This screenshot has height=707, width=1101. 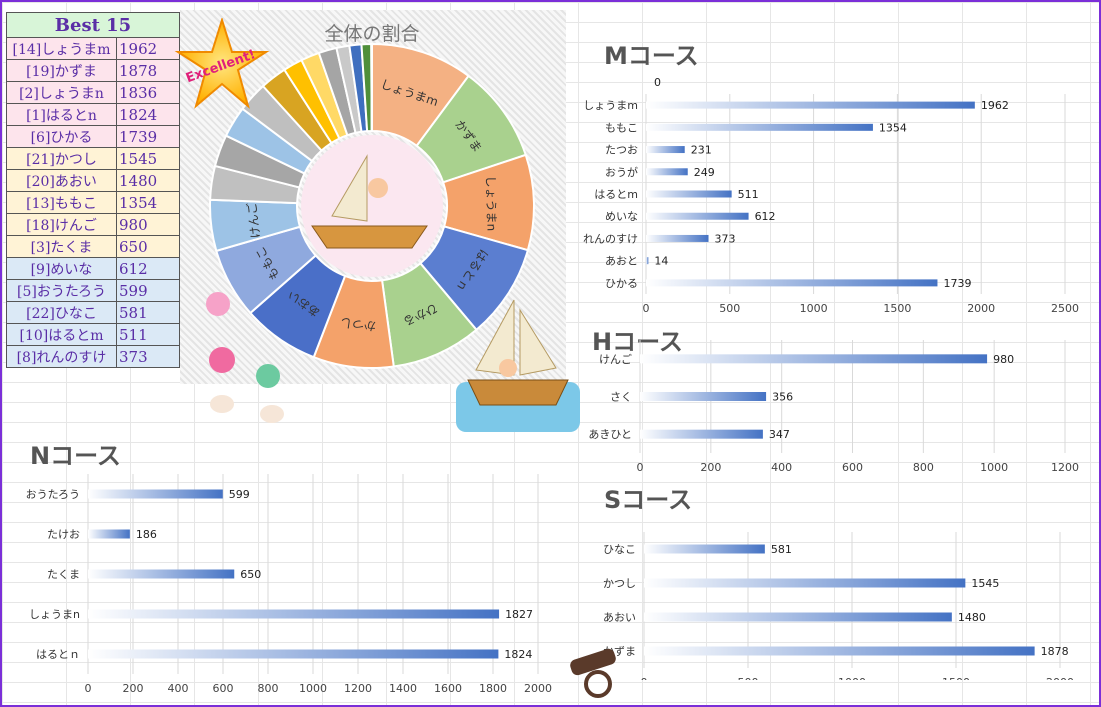 I want to click on excellent-badge: Excellent!, so click(x=222, y=63).